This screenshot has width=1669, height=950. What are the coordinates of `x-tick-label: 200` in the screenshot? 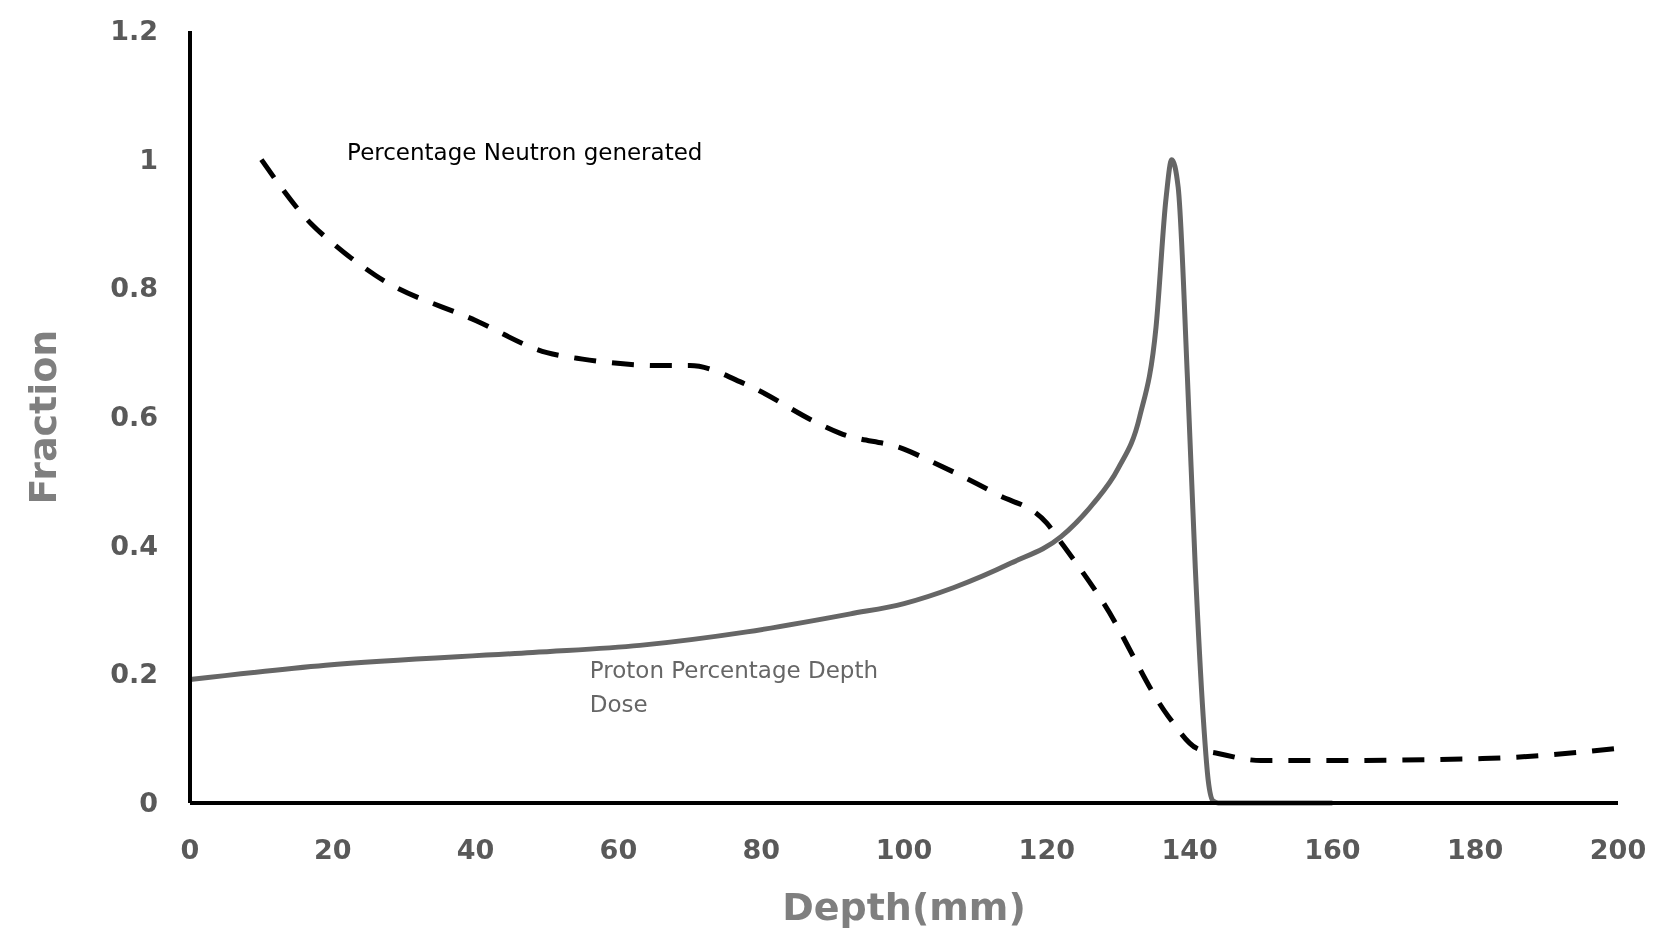 It's located at (1618, 849).